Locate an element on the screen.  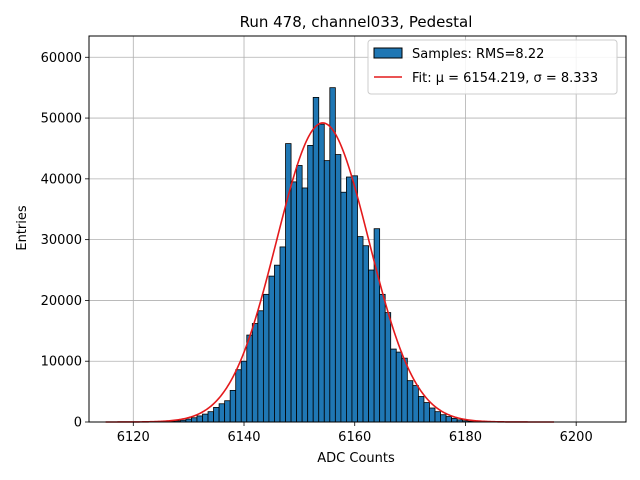
x-axis-ticks: 6120 6140 6160 6180 6200 is located at coordinates (355, 433).